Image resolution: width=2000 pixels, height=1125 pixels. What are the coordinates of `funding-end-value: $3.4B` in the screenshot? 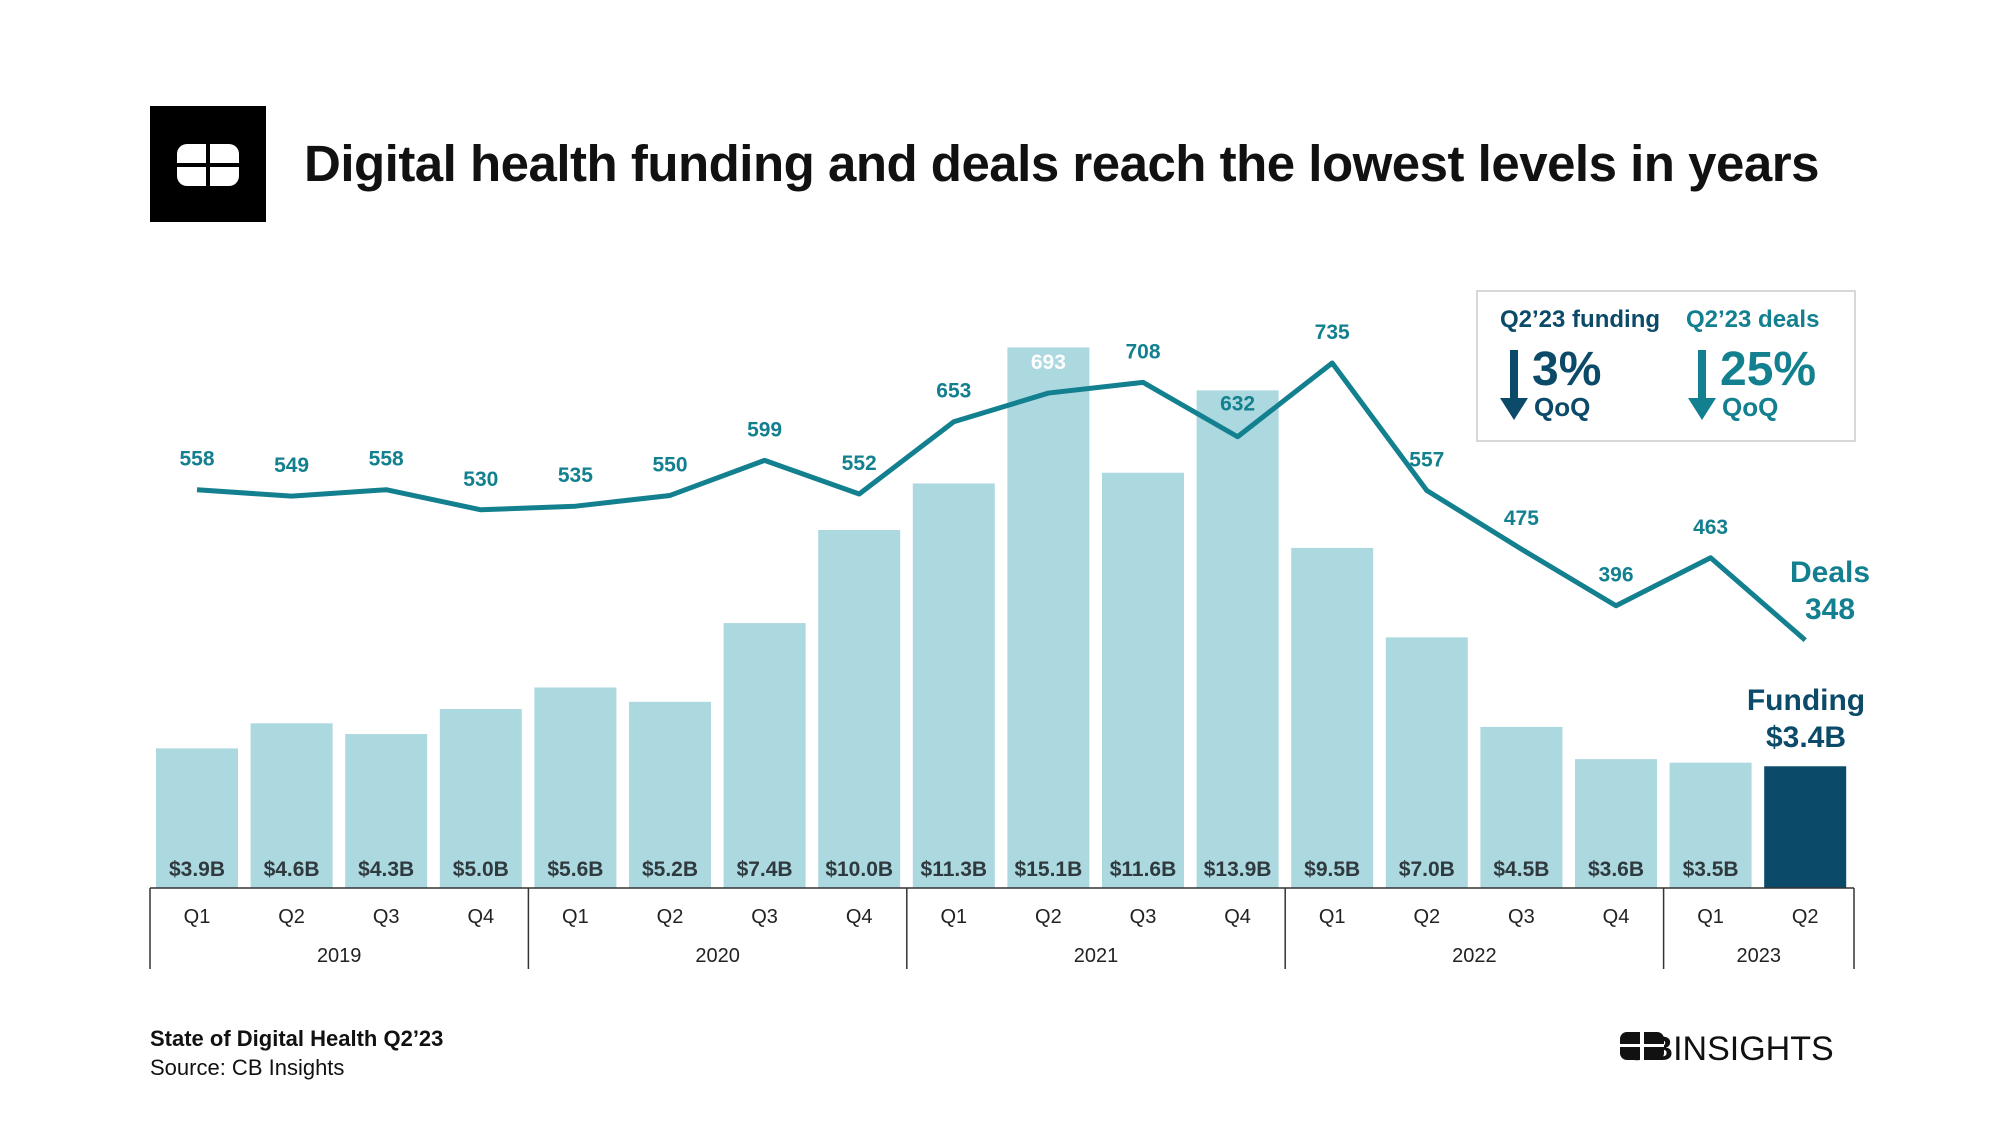 It's located at (1806, 737).